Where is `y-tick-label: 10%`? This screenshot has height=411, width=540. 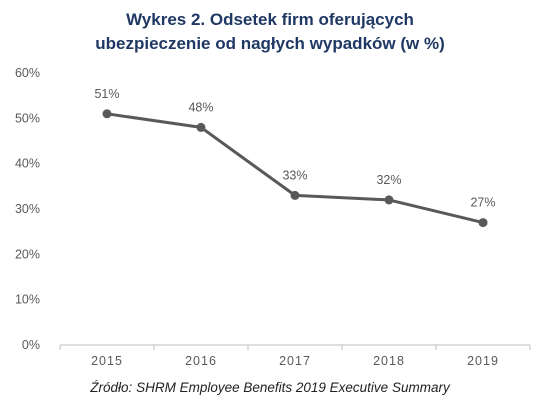
y-tick-label: 10% is located at coordinates (27, 300).